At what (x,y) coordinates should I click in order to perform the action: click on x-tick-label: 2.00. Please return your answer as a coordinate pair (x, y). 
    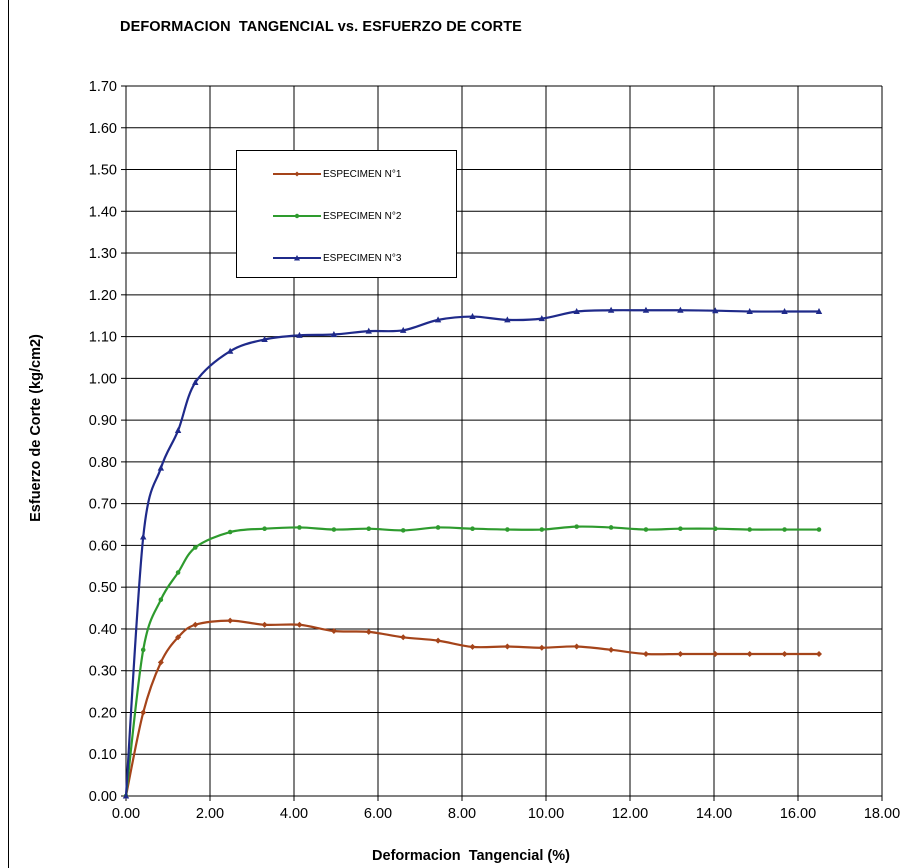
    Looking at the image, I should click on (210, 814).